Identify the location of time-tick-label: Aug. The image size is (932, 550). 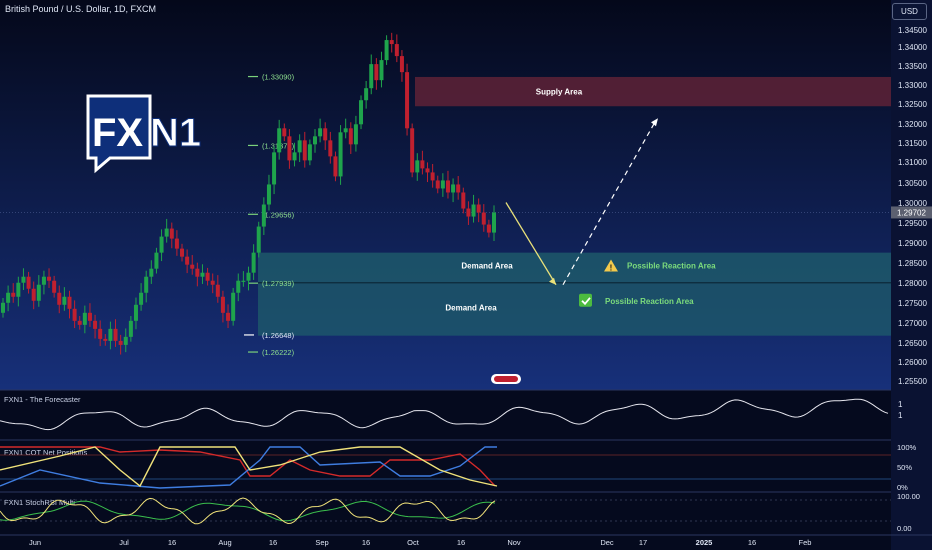
(224, 542).